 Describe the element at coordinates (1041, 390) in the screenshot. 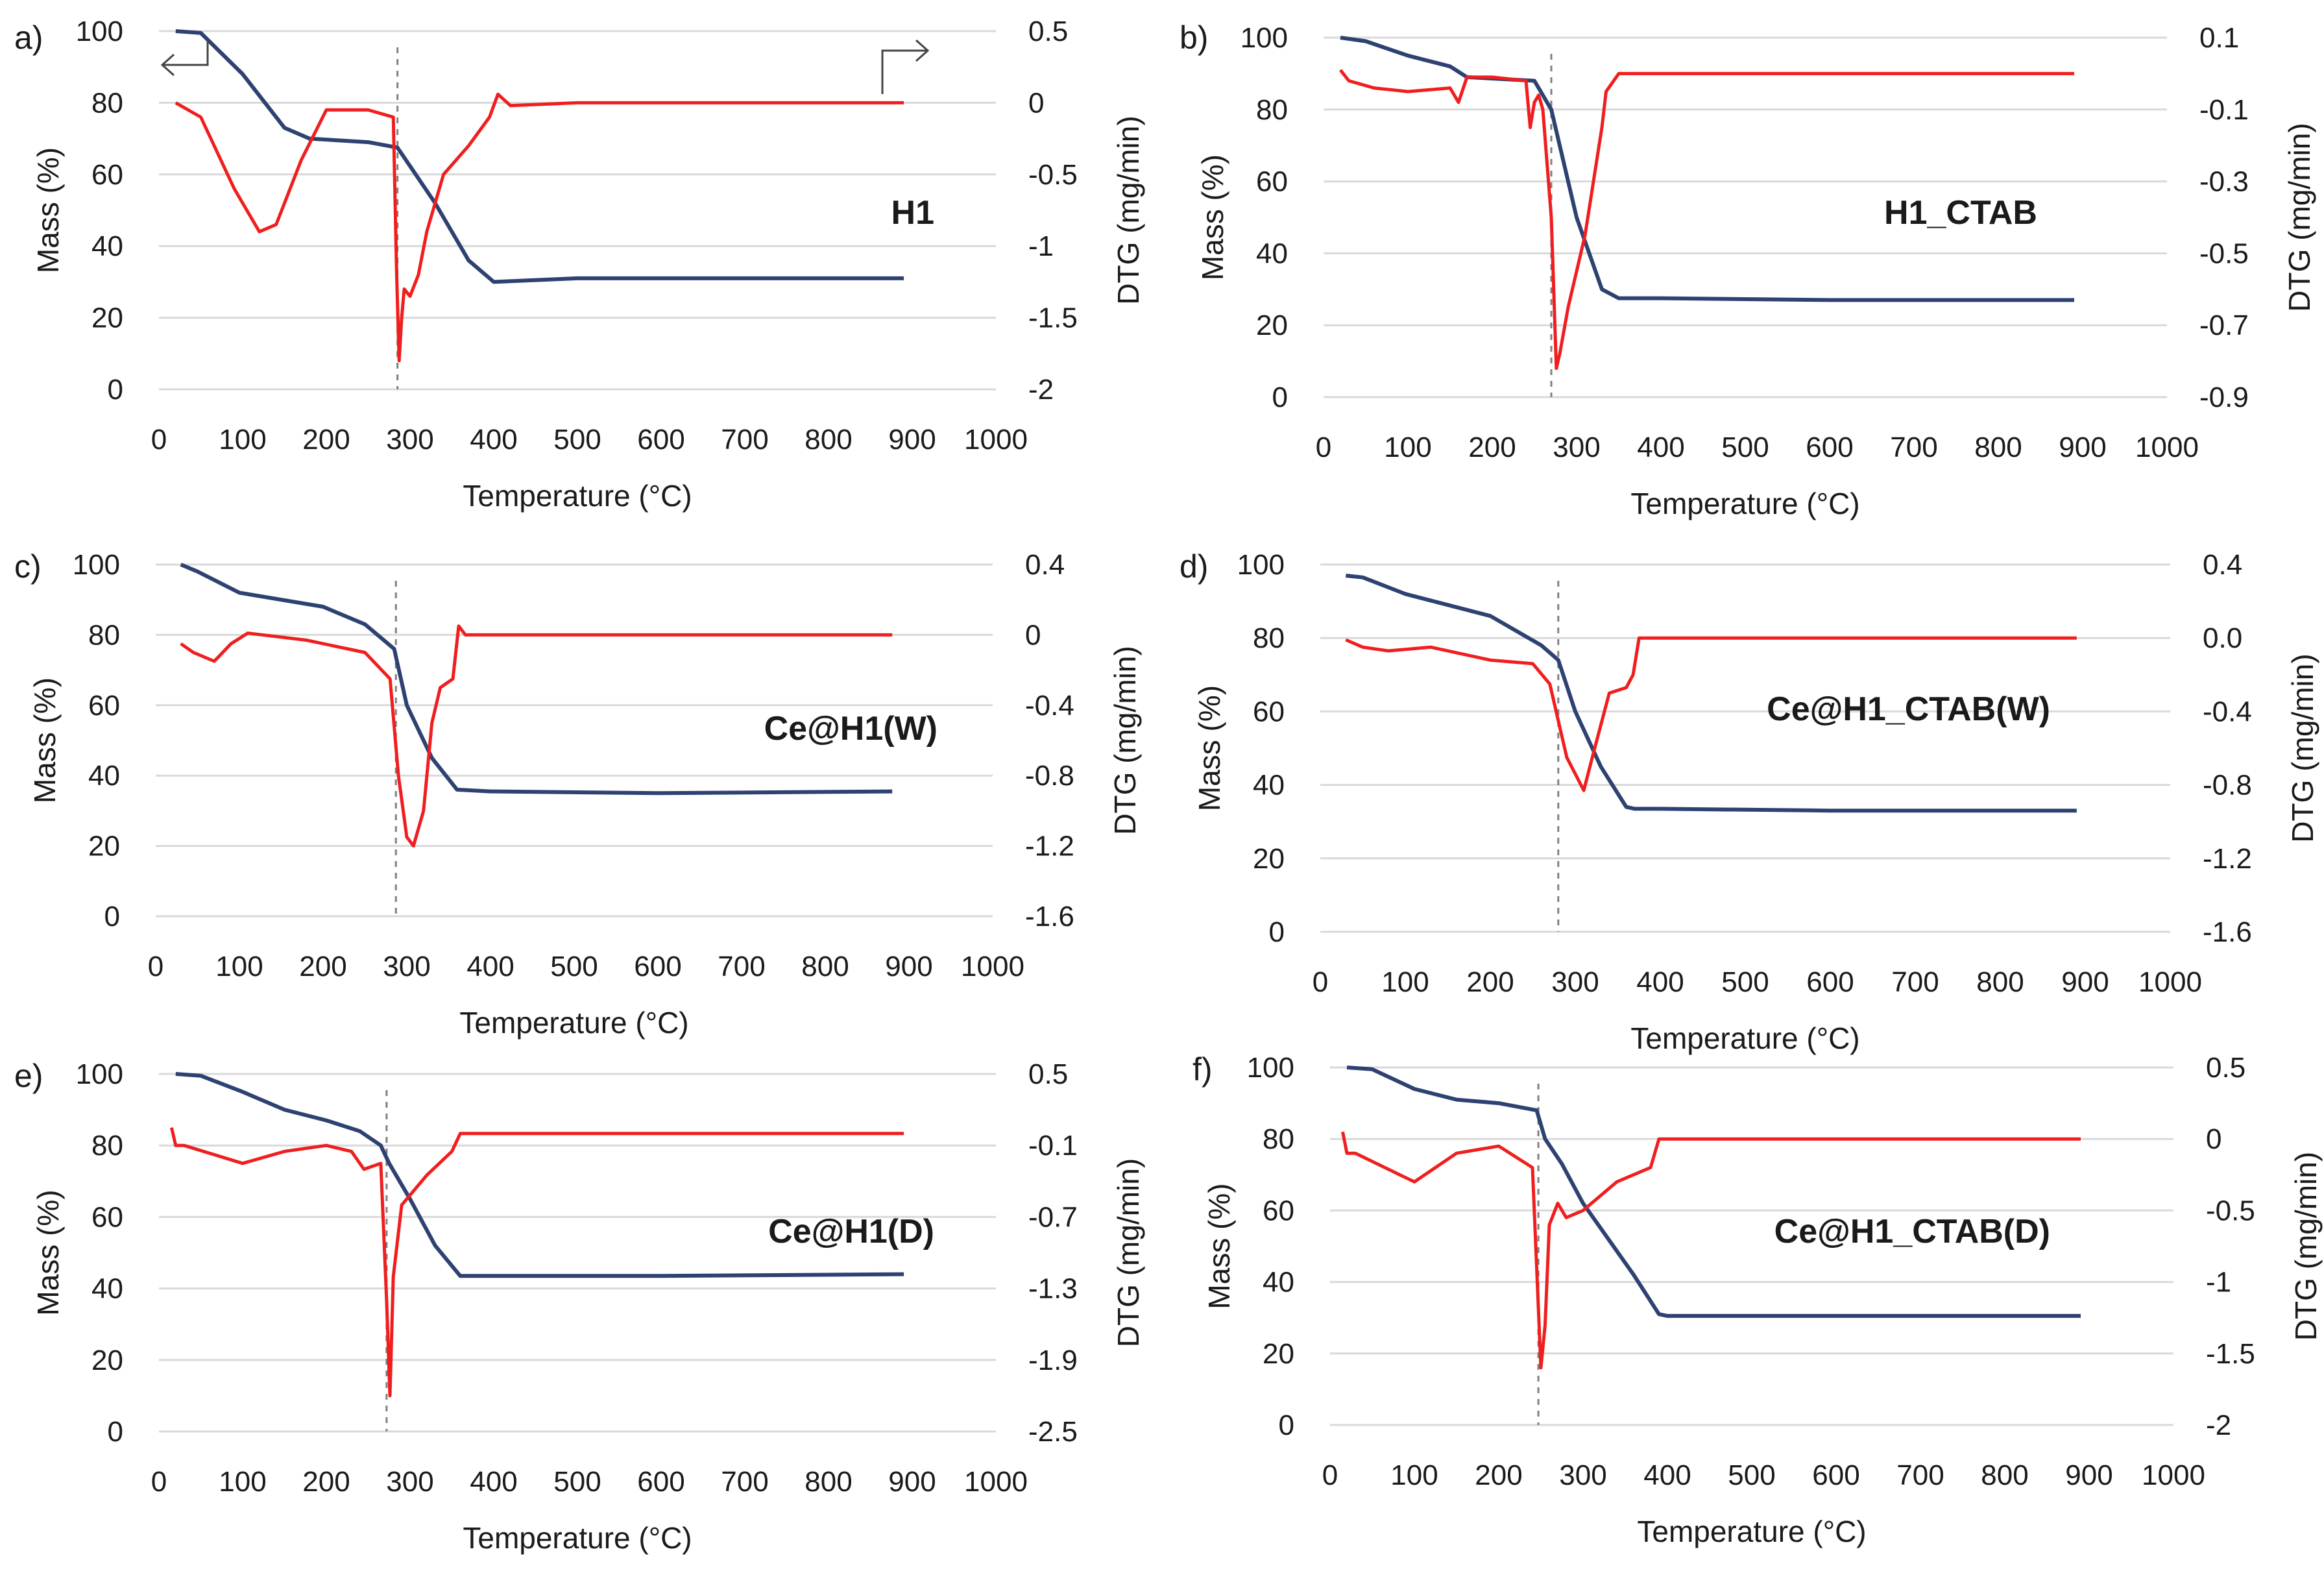

I see `y2-tick-label: -2` at that location.